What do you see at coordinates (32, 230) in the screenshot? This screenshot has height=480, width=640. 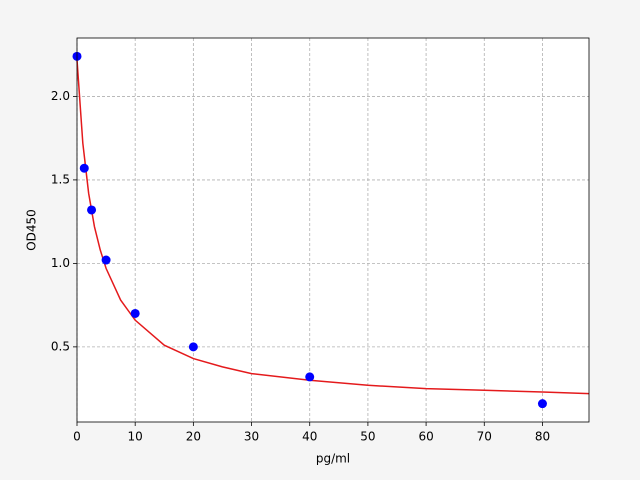 I see `y-axis-label: OD450` at bounding box center [32, 230].